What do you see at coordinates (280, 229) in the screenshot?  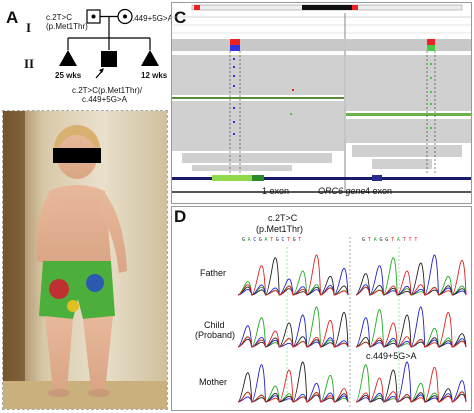 I see `mutation-top-line2: (p.Met1Thr)` at bounding box center [280, 229].